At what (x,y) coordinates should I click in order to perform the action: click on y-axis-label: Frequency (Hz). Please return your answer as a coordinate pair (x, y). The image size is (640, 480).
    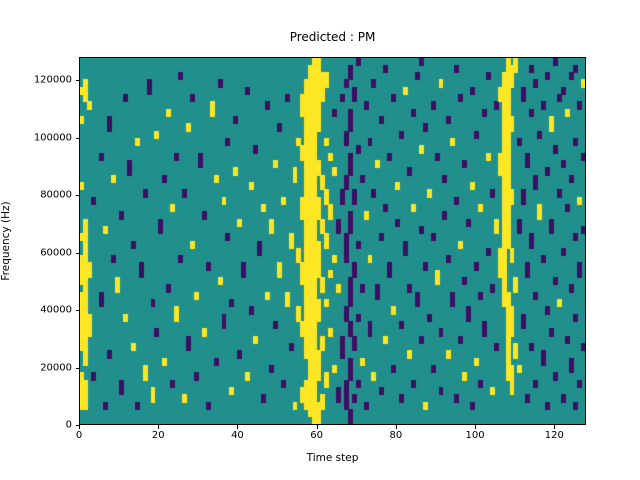
    Looking at the image, I should click on (6, 241).